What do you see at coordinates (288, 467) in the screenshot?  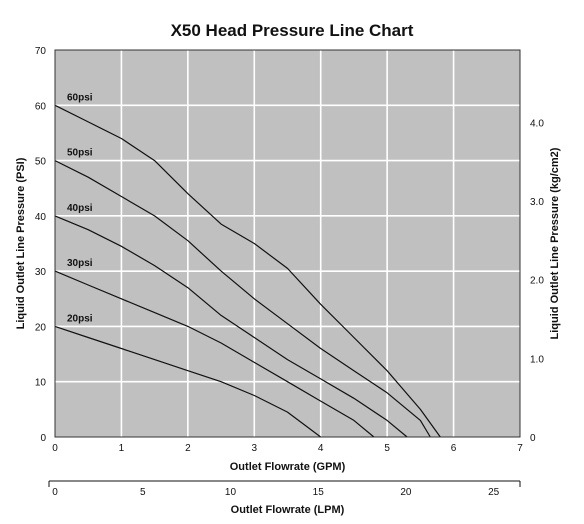 I see `x-axis-label: Outlet Flowrate (GPM)` at bounding box center [288, 467].